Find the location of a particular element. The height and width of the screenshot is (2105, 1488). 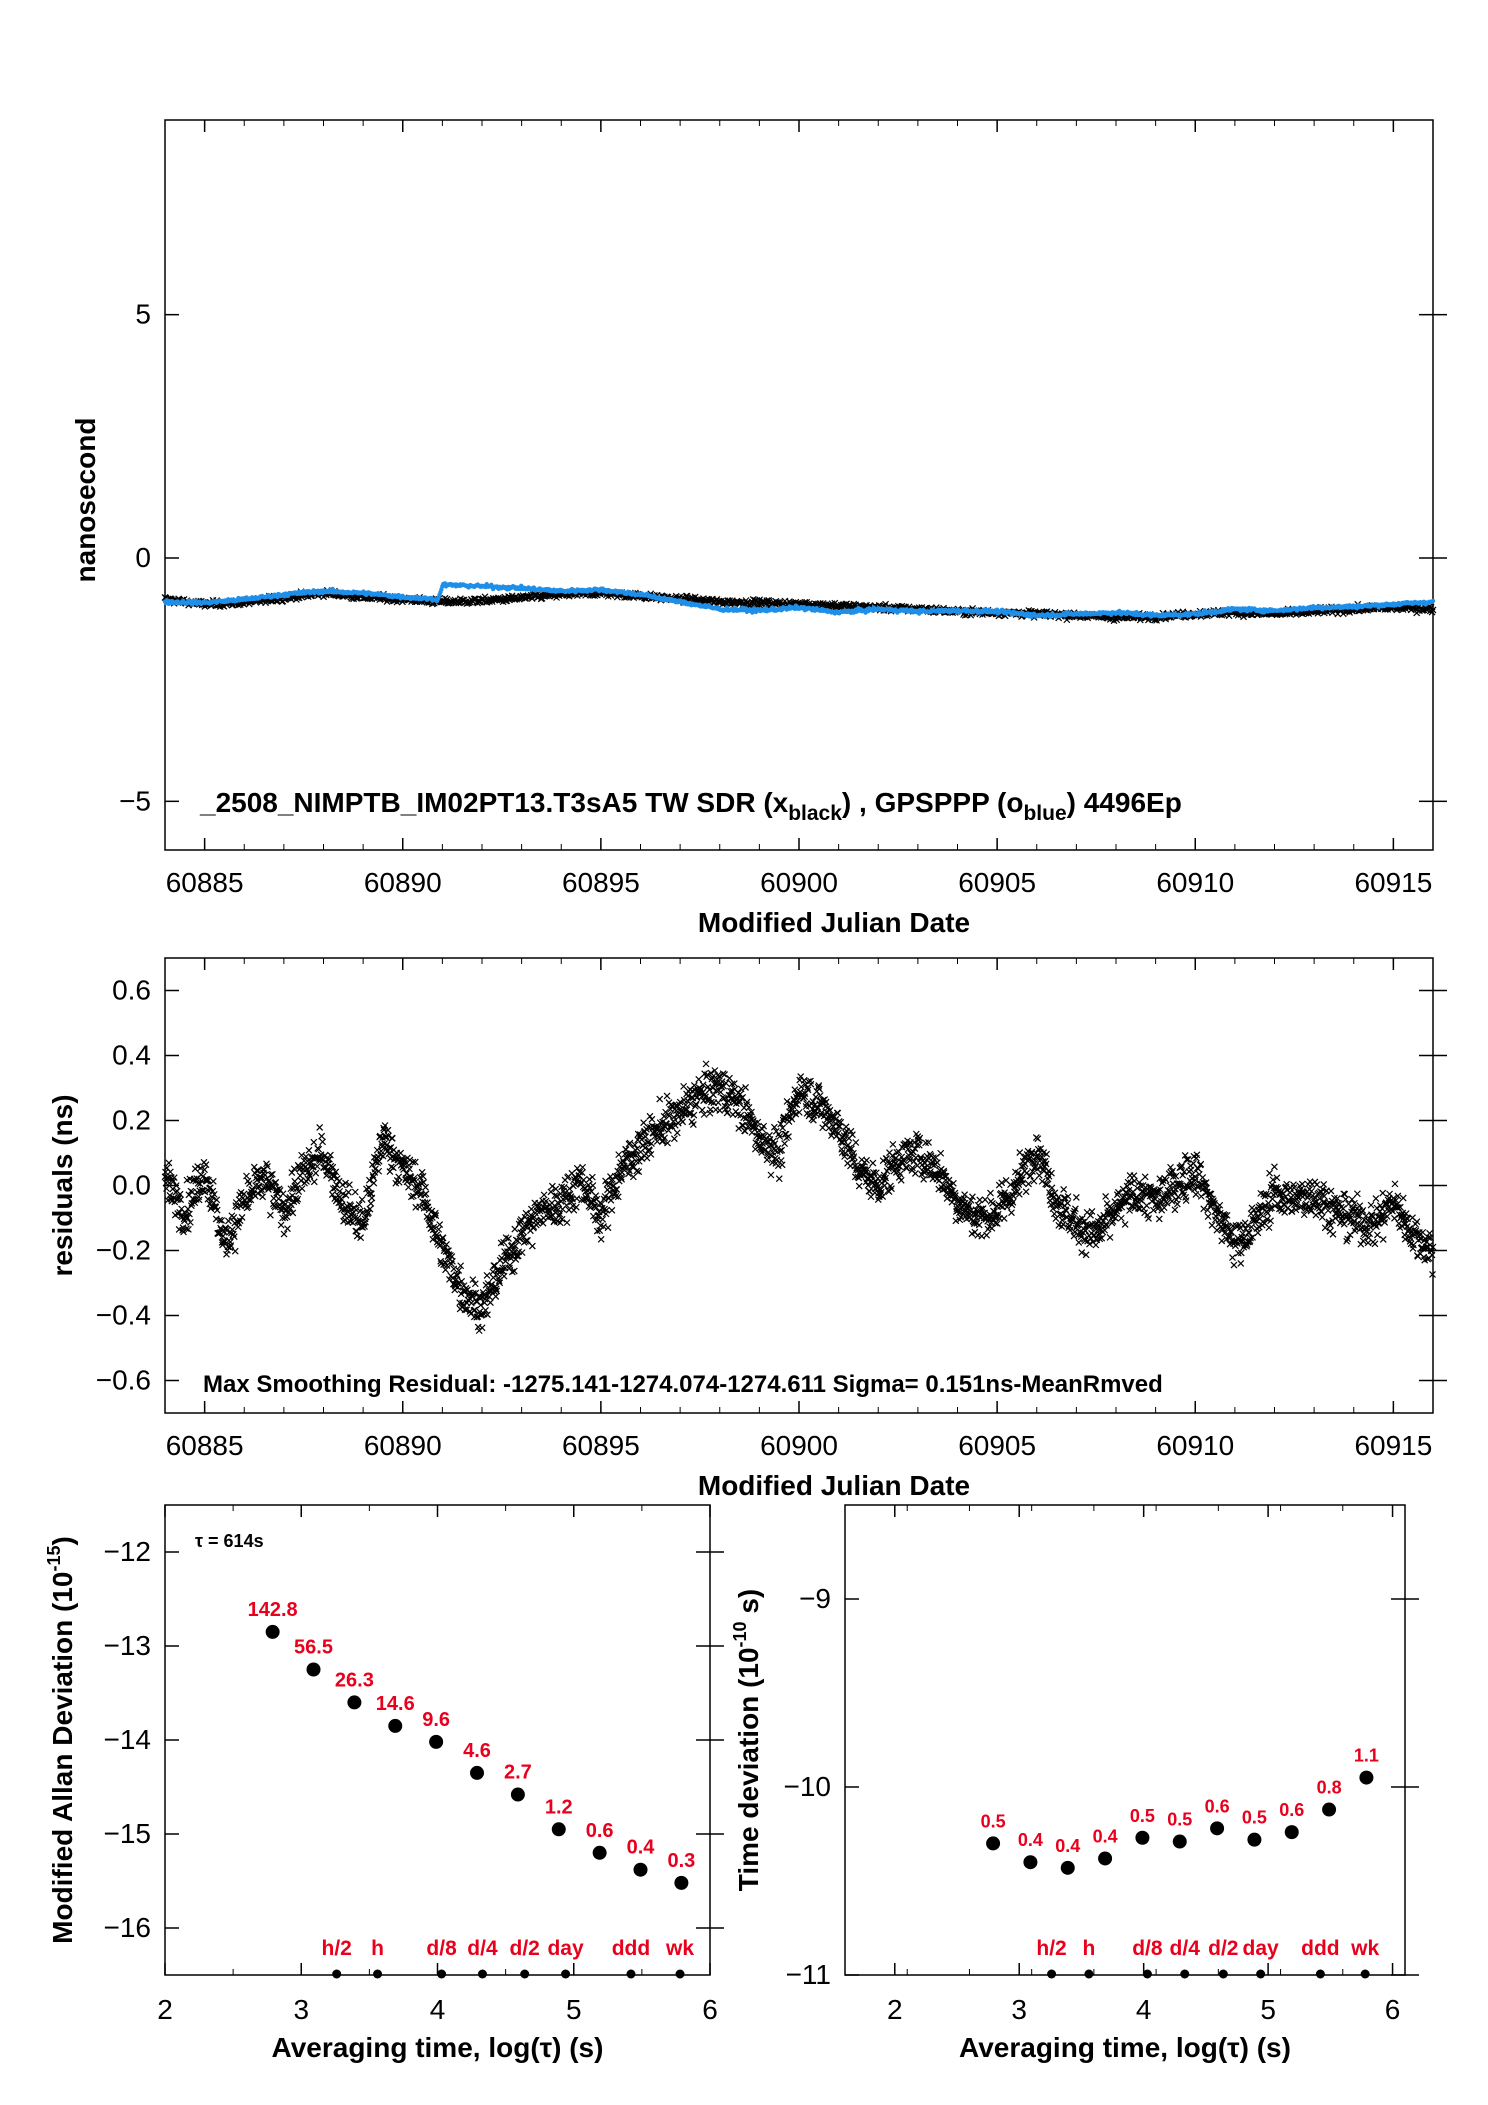

y-axis-label: nanosecond is located at coordinates (85, 500).